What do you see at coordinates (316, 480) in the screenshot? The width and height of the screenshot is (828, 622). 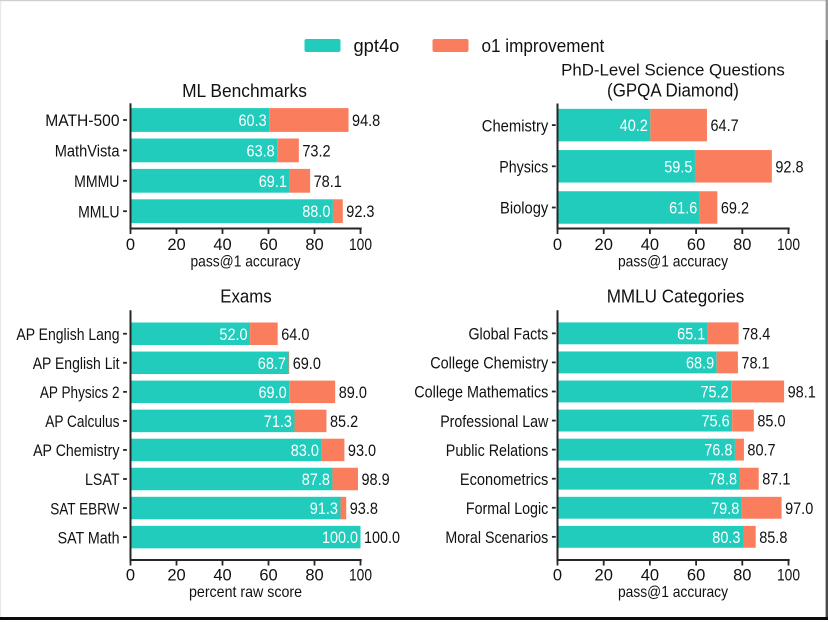 I see `svg-text: 87.8` at bounding box center [316, 480].